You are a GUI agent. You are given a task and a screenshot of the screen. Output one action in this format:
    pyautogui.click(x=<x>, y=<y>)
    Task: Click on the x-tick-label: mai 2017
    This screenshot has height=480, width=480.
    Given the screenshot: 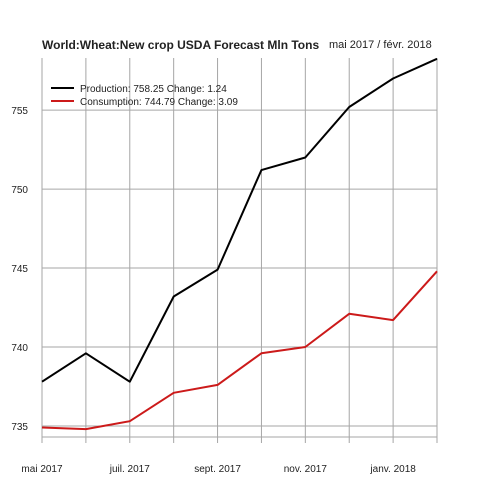 What is the action you would take?
    pyautogui.click(x=42, y=469)
    